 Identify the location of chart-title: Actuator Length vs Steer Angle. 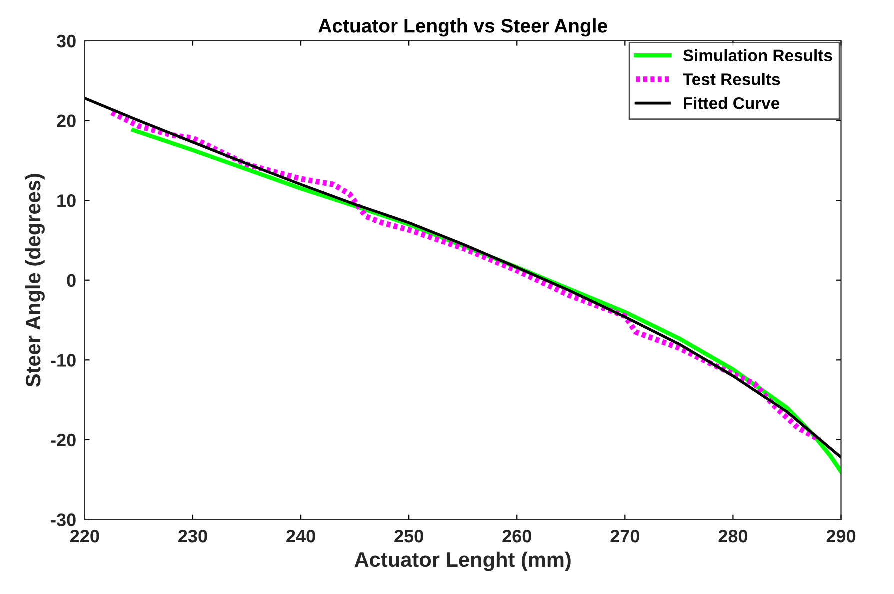
(463, 27).